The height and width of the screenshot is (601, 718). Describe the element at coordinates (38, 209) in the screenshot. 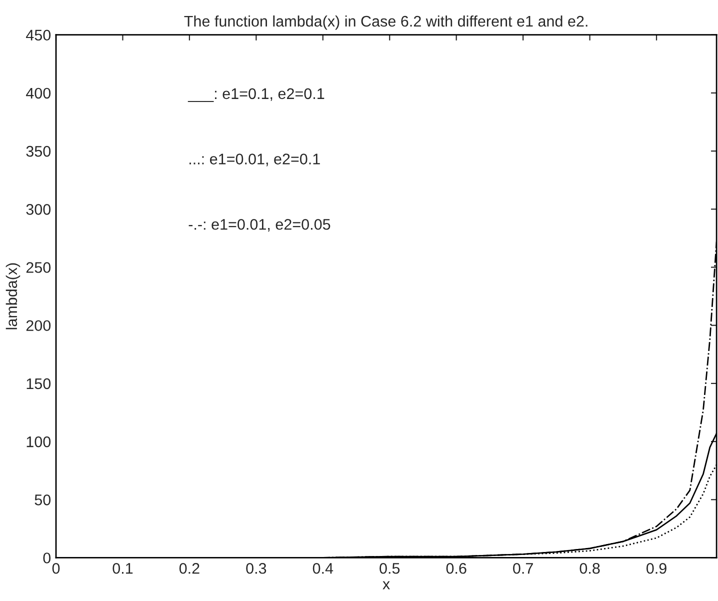

I see `y-tick-label: 300` at that location.